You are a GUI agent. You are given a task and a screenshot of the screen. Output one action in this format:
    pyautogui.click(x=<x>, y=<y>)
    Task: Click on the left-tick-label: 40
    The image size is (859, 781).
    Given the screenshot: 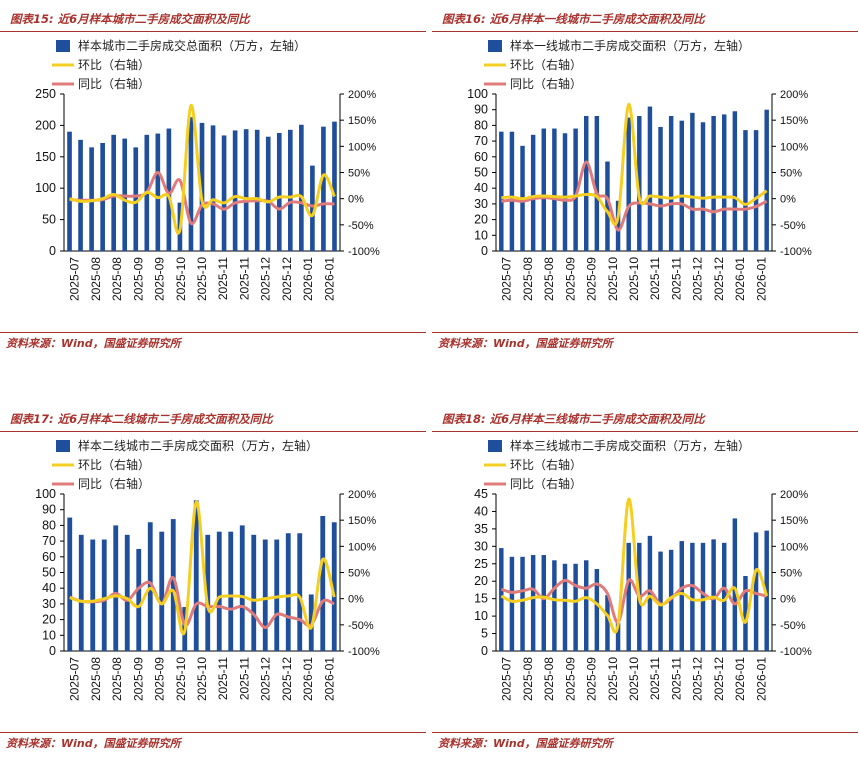 What is the action you would take?
    pyautogui.click(x=481, y=511)
    